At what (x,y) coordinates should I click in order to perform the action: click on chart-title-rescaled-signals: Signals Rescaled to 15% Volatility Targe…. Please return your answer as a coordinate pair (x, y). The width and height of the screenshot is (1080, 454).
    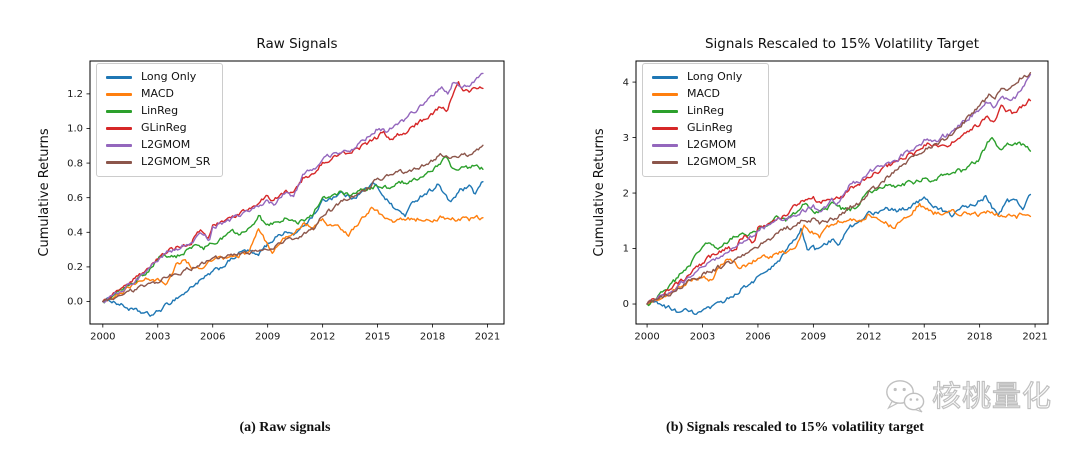
    Looking at the image, I should click on (841, 44).